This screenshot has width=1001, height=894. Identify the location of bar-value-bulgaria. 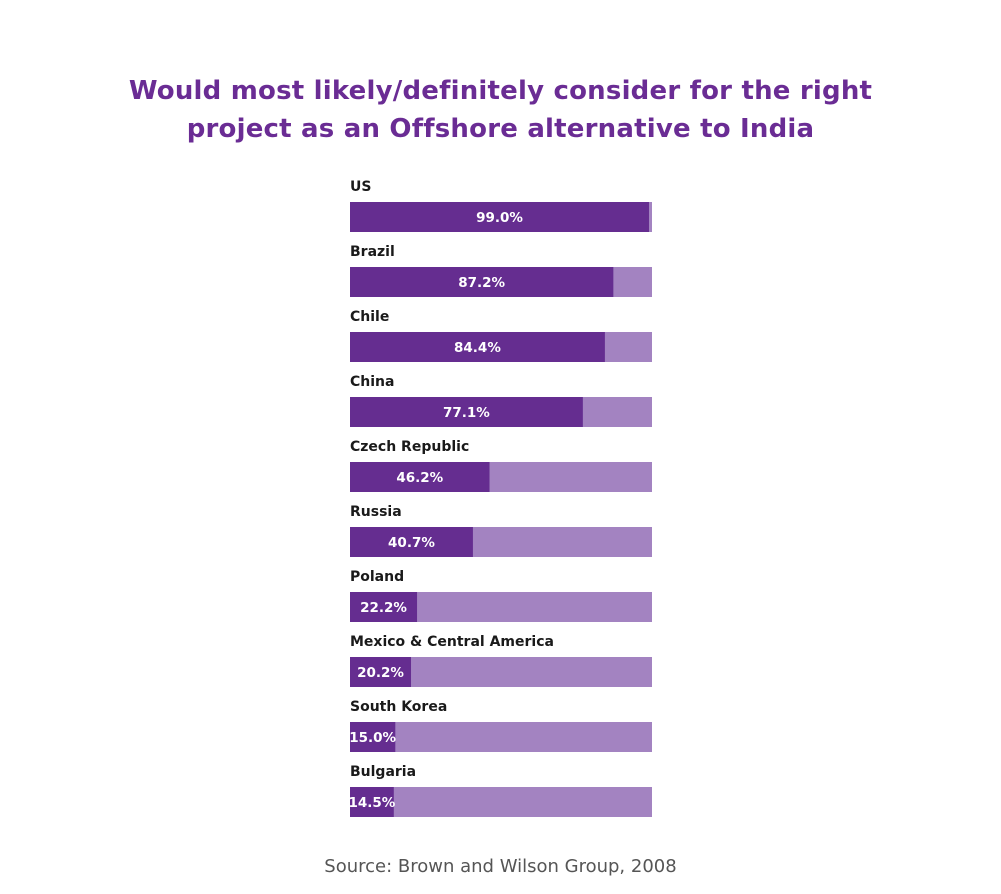
(372, 802).